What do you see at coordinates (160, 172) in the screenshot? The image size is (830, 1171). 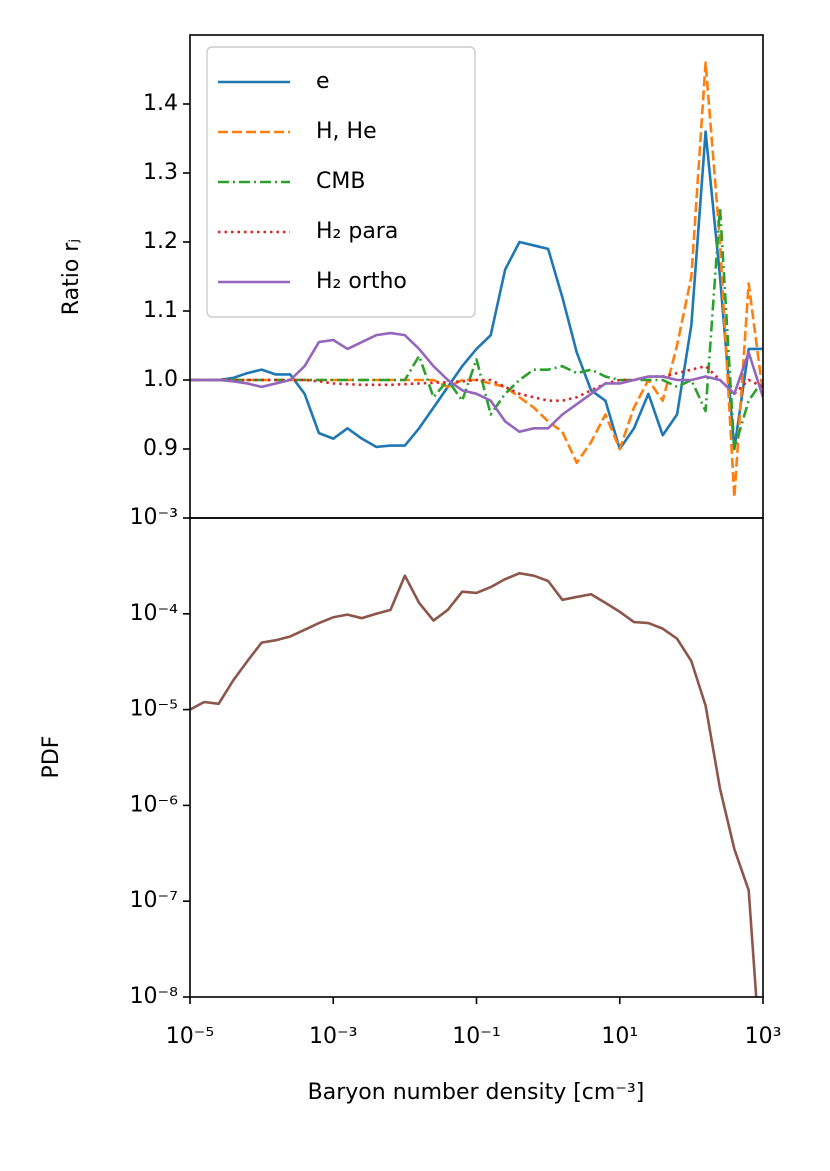 I see `y-tick-label: 1.3` at bounding box center [160, 172].